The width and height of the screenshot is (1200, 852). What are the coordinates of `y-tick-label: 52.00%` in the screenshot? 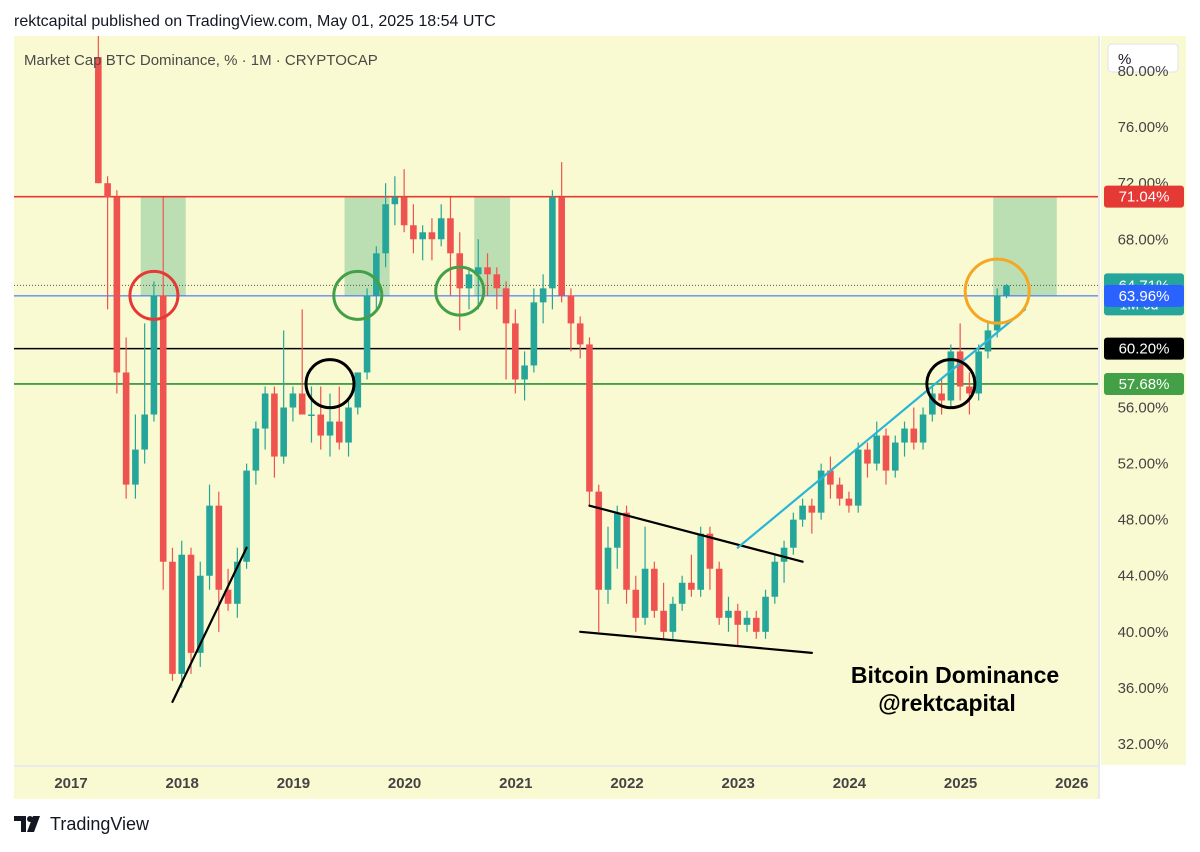 It's located at (1143, 464).